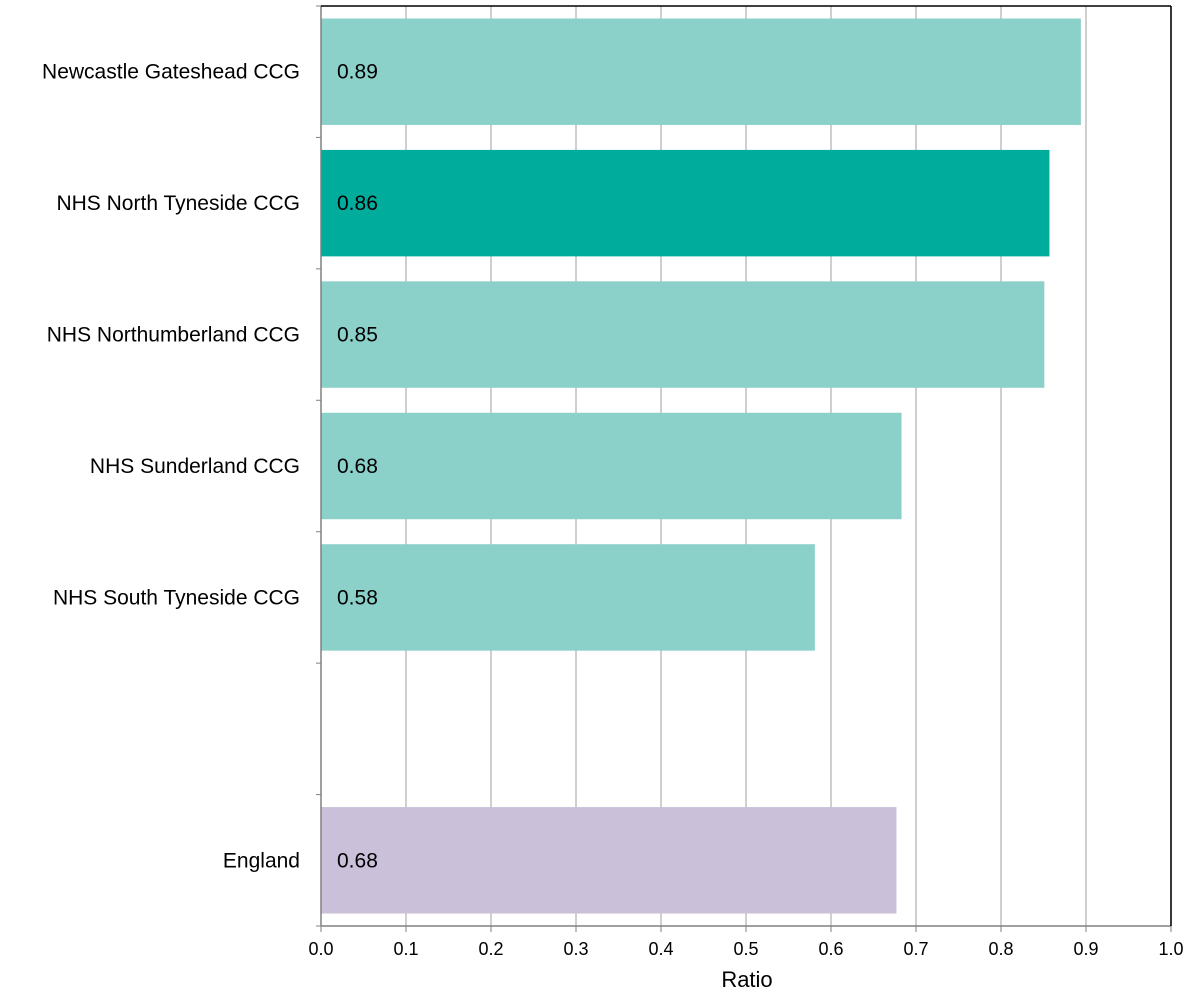 Image resolution: width=1188 pixels, height=998 pixels. I want to click on data-label: 0.85, so click(357, 335).